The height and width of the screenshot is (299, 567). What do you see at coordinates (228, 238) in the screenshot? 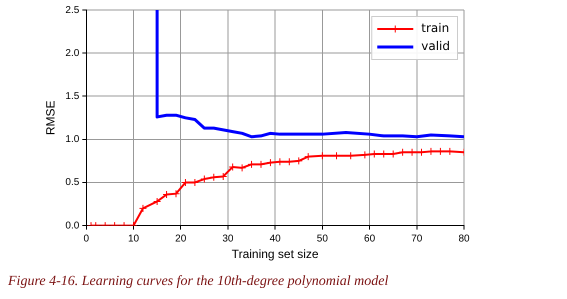
I see `x-tick-label: 30` at bounding box center [228, 238].